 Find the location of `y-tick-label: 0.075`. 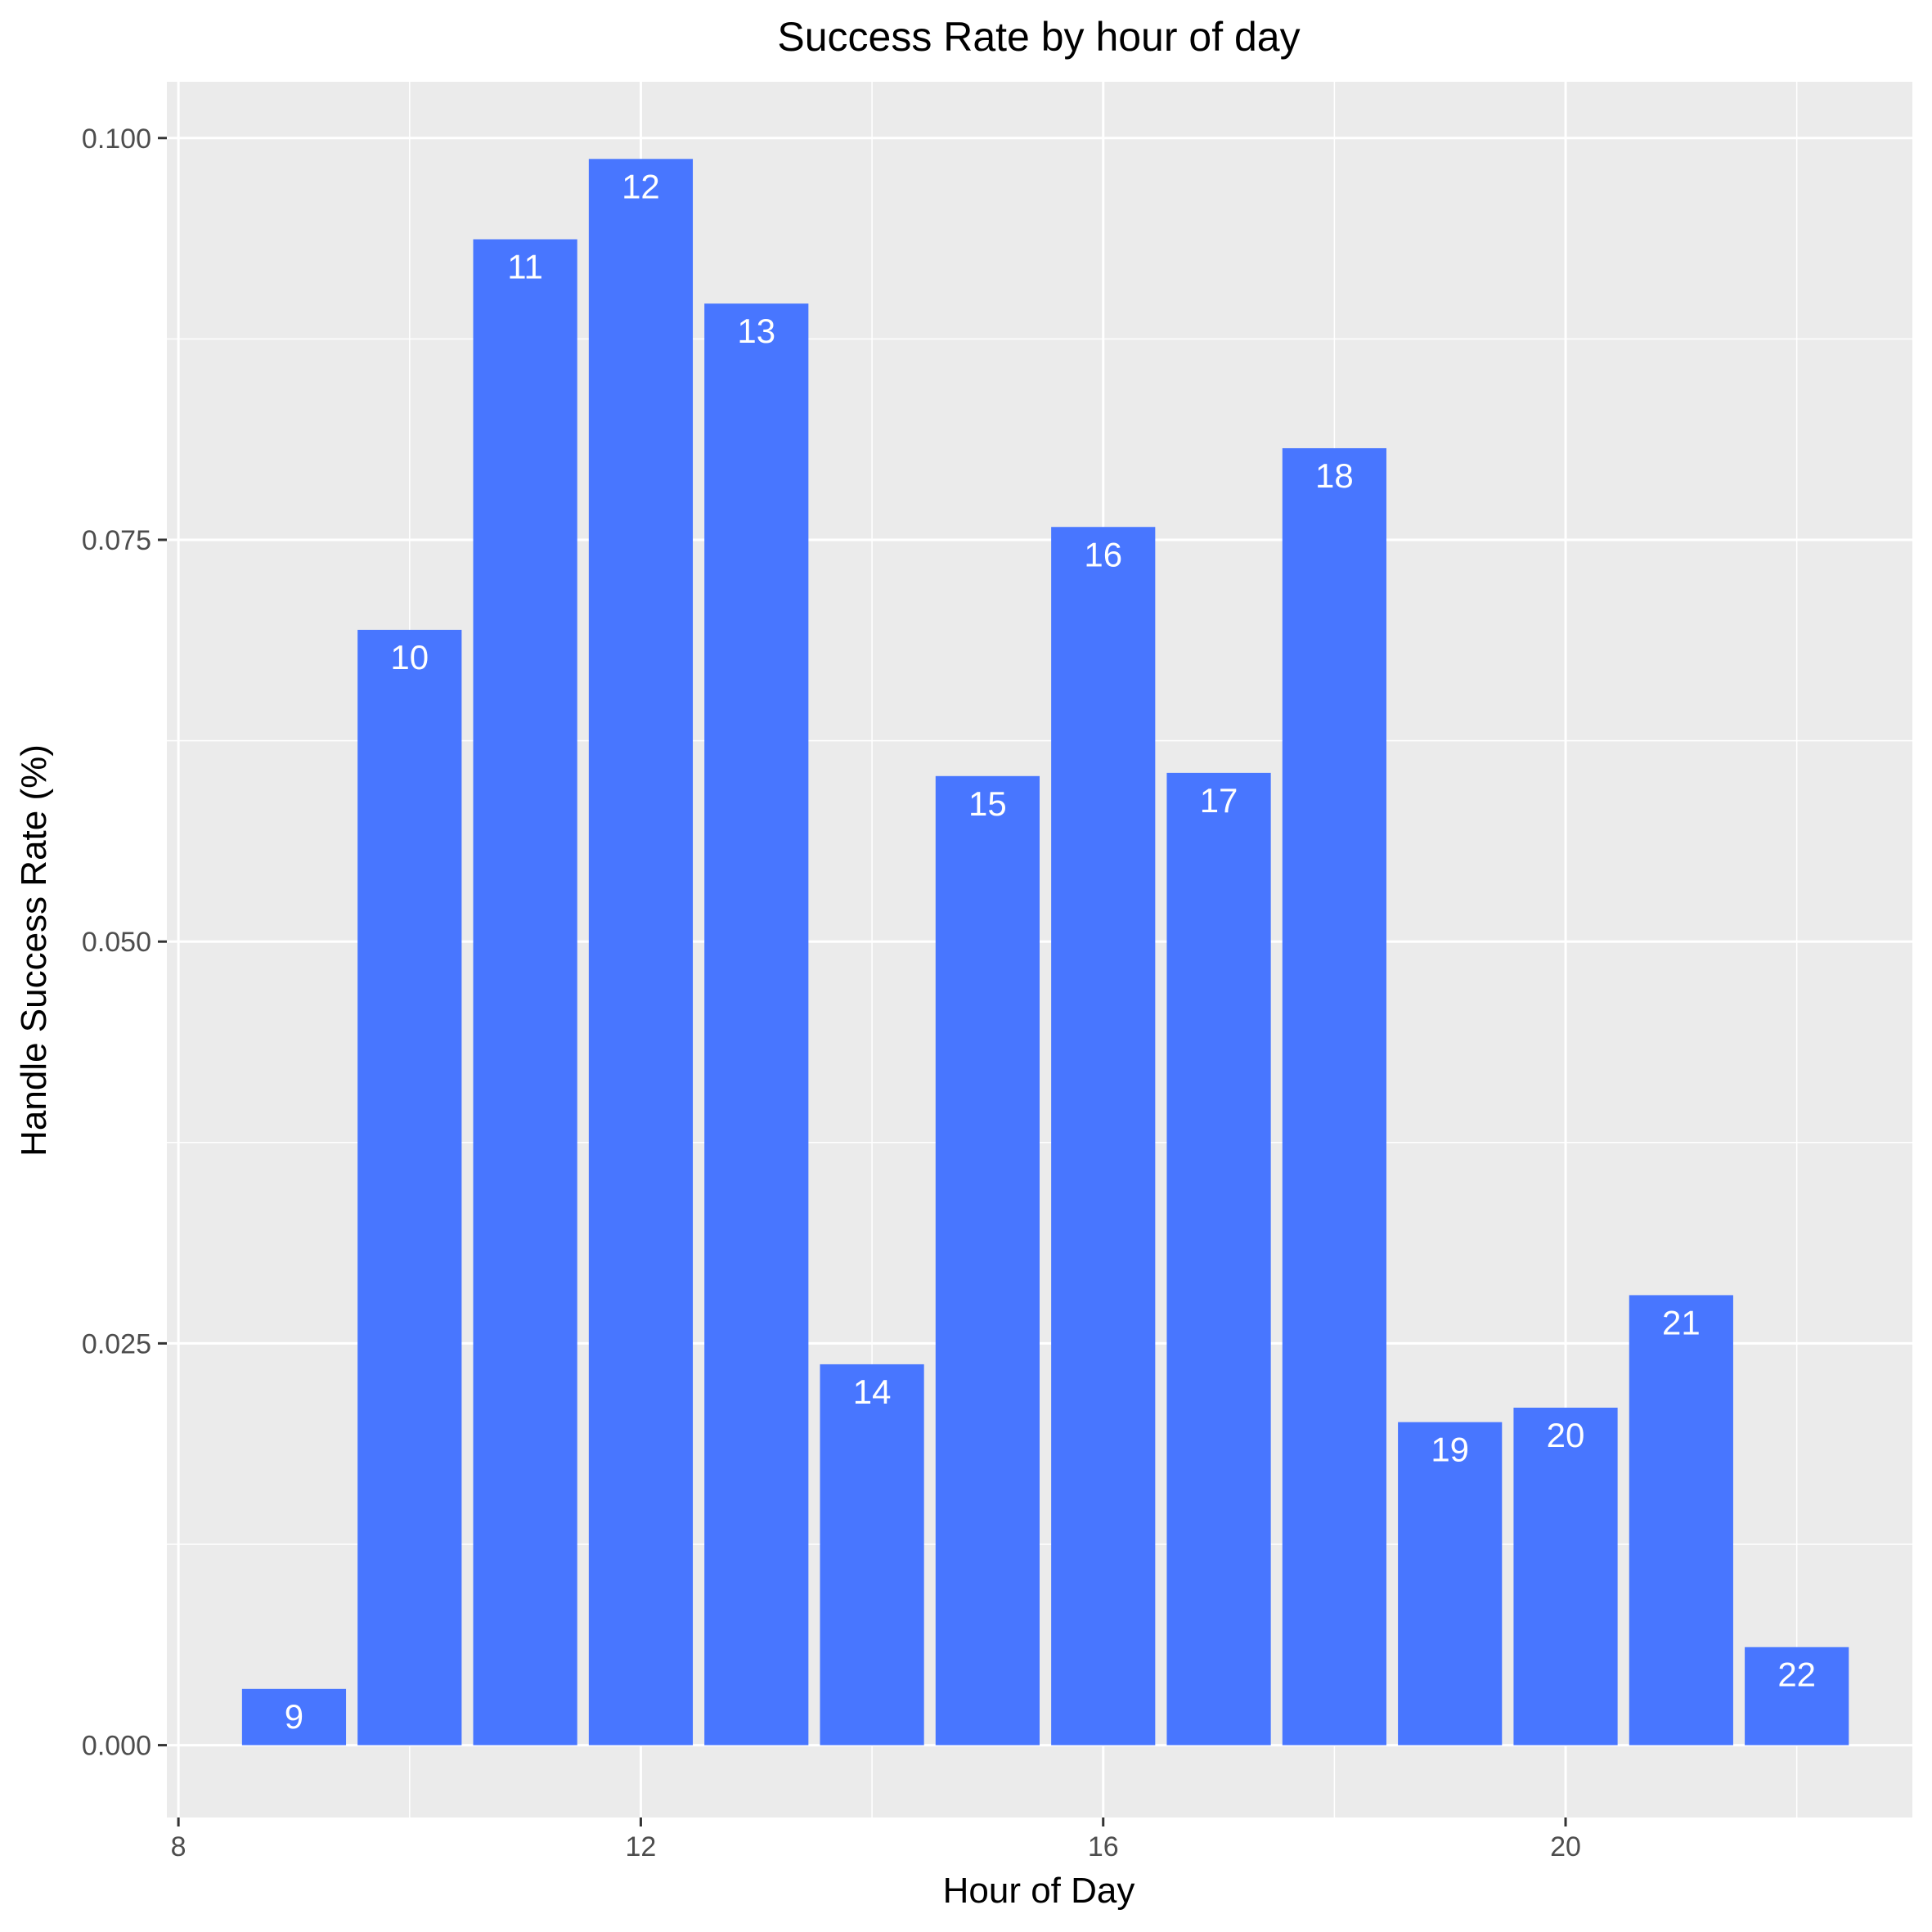

y-tick-label: 0.075 is located at coordinates (116, 540).